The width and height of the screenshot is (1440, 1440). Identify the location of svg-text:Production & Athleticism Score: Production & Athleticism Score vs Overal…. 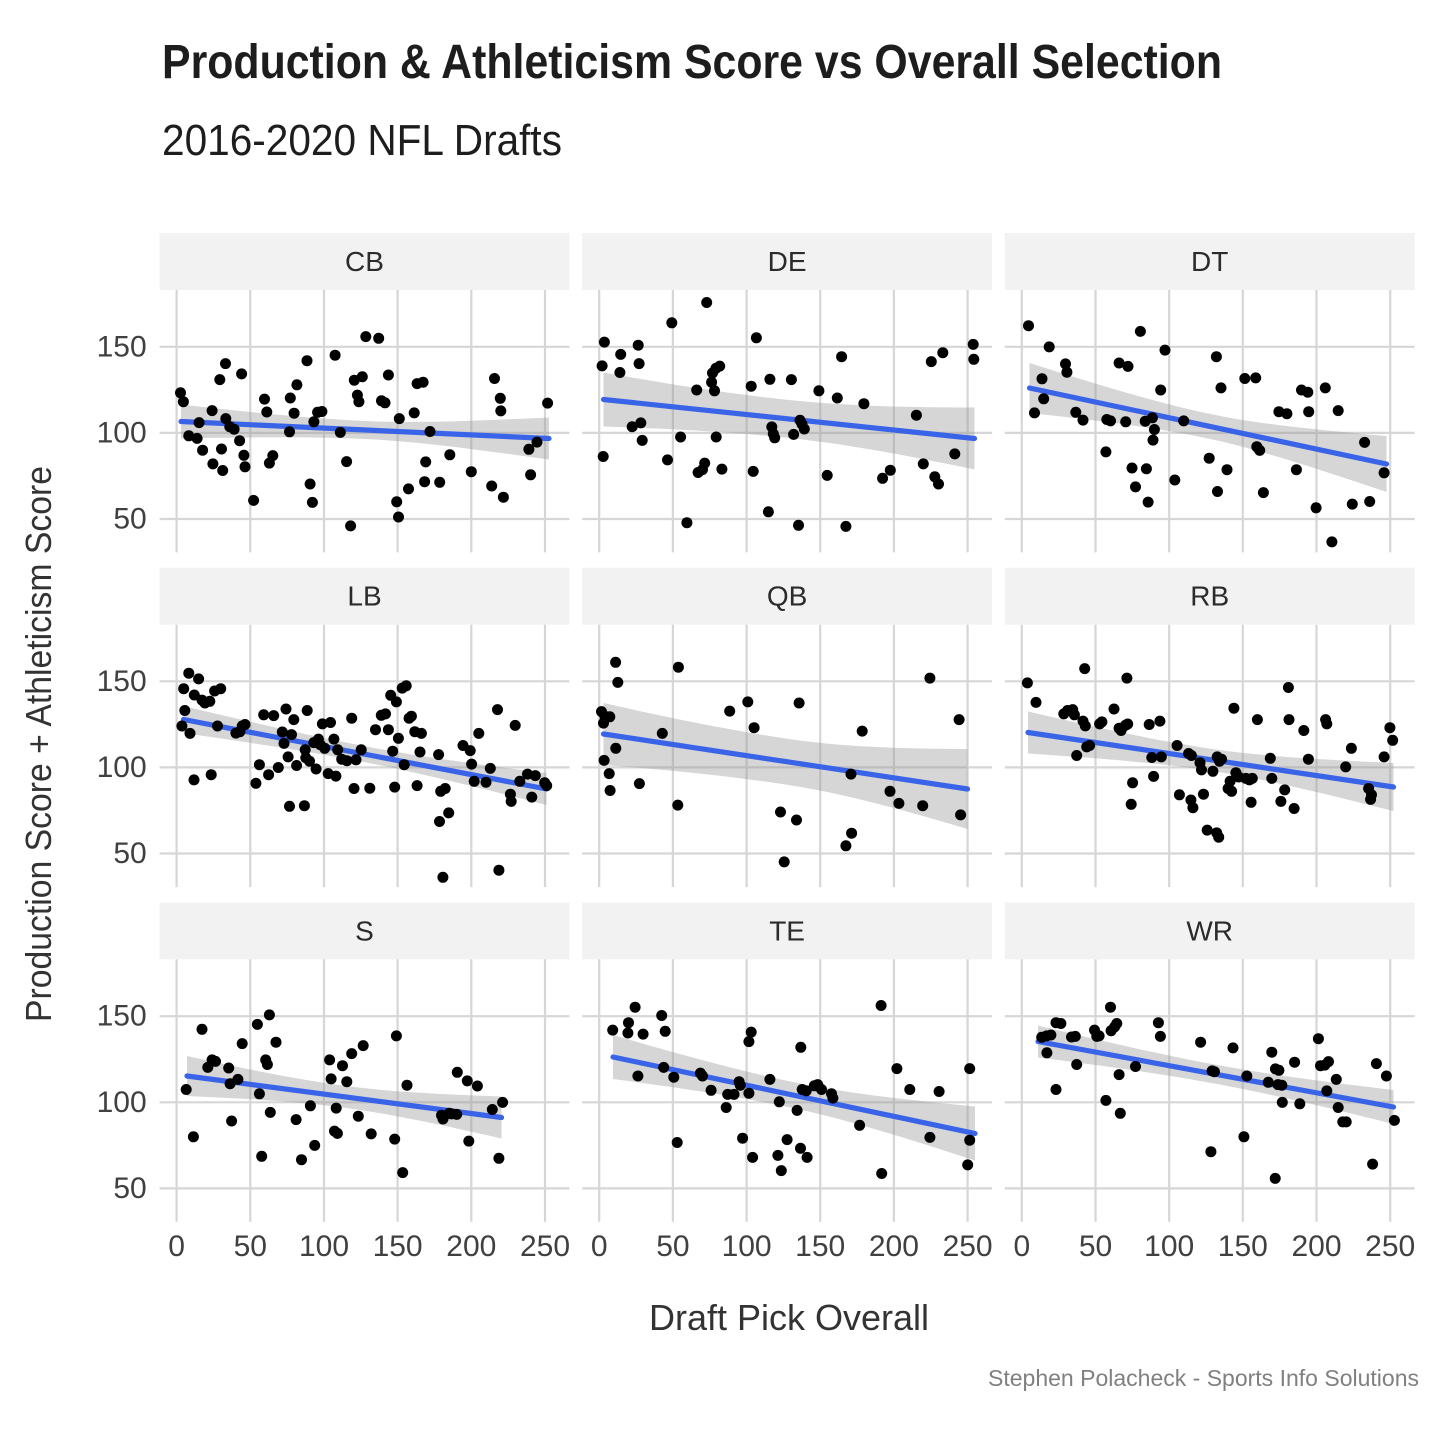
(692, 62).